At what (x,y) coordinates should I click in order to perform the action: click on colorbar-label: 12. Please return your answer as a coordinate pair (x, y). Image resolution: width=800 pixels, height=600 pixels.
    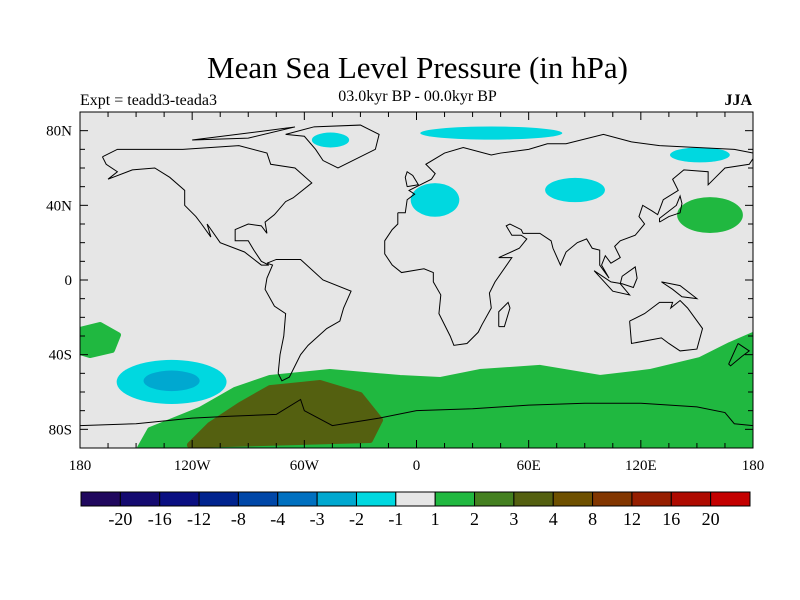
    Looking at the image, I should click on (632, 519).